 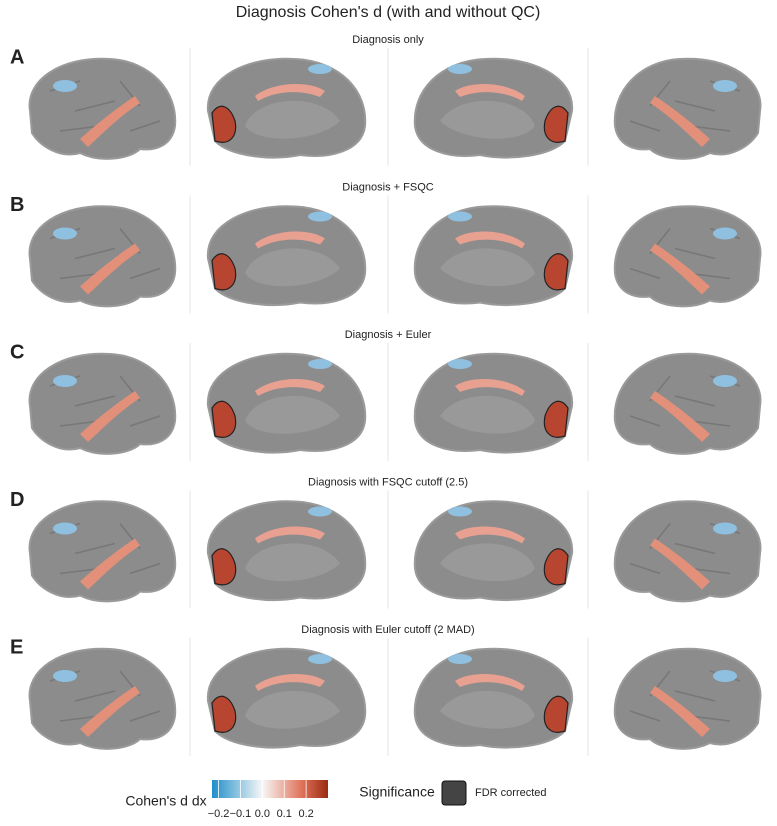 What do you see at coordinates (17, 352) in the screenshot?
I see `panel-letter: C` at bounding box center [17, 352].